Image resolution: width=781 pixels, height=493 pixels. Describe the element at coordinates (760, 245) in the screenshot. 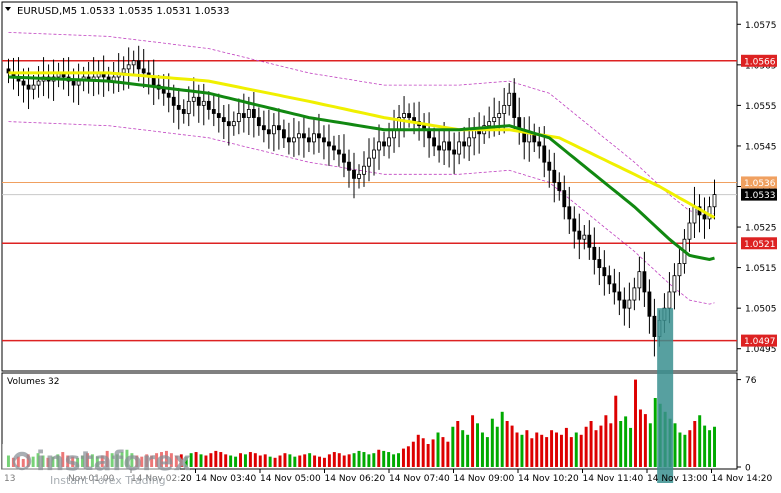

I see `level-tag-text-1.0521: 1.0521` at that location.